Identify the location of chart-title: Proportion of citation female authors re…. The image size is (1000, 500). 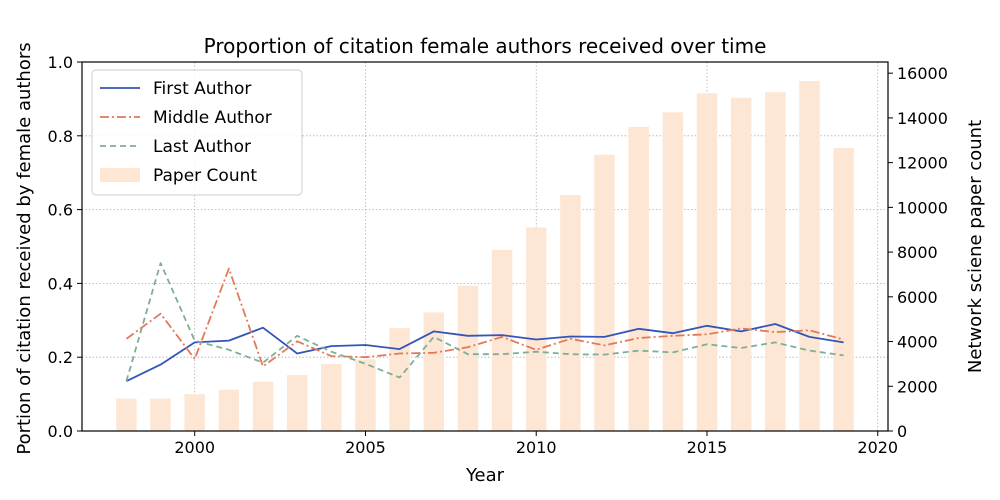
(485, 46).